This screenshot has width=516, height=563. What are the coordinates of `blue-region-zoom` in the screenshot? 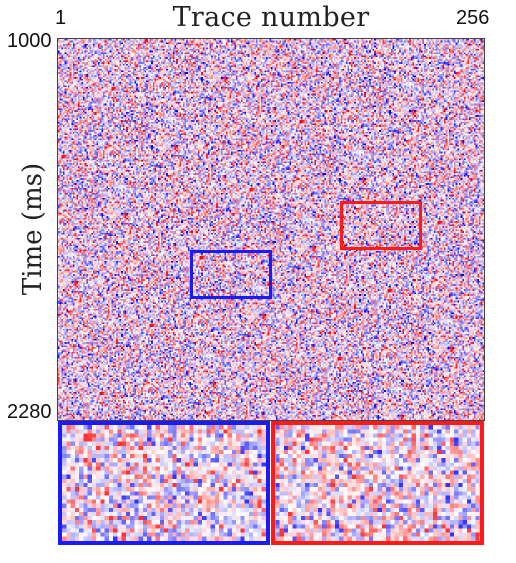 It's located at (164, 483).